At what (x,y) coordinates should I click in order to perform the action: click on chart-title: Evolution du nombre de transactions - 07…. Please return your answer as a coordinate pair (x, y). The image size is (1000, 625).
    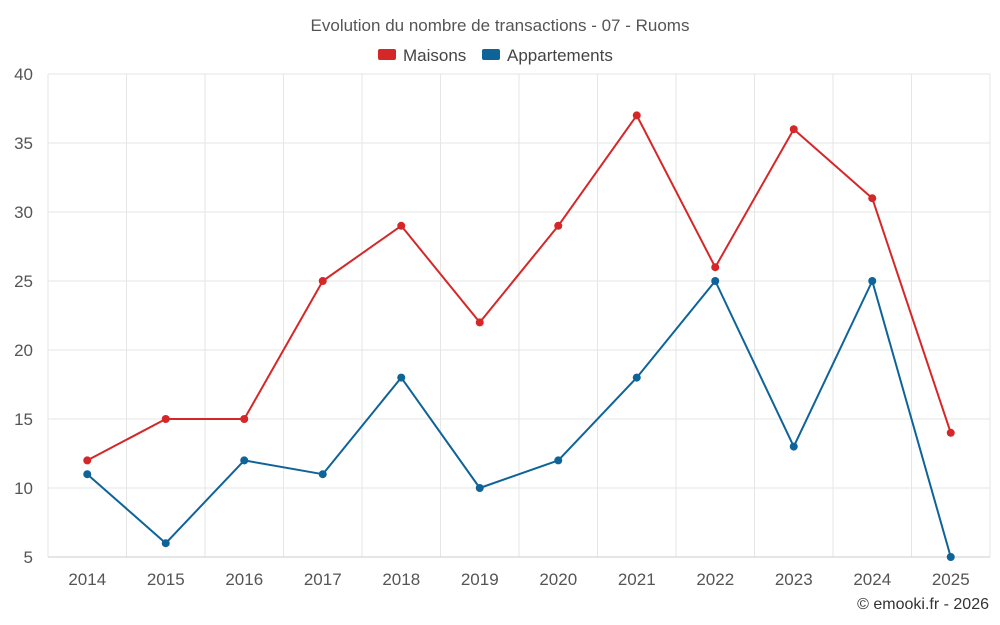
    Looking at the image, I should click on (500, 25).